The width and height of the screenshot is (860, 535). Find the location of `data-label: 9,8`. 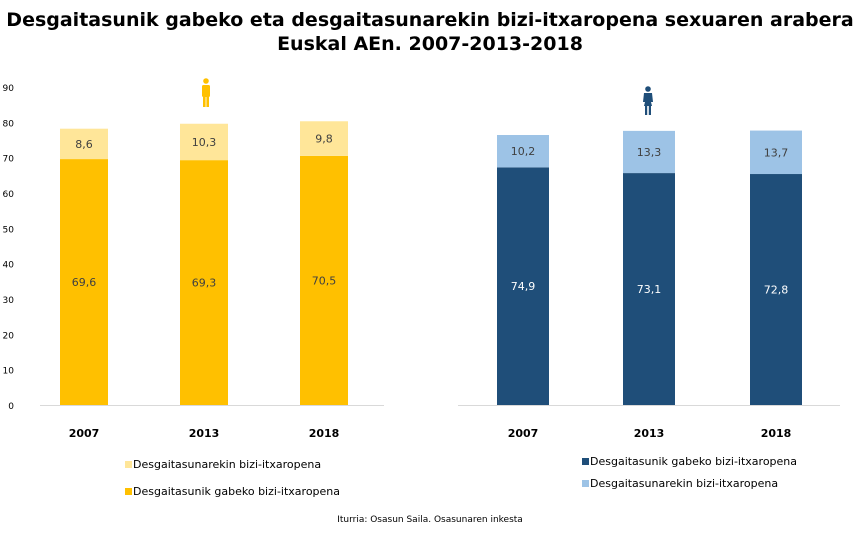

data-label: 9,8 is located at coordinates (324, 139).